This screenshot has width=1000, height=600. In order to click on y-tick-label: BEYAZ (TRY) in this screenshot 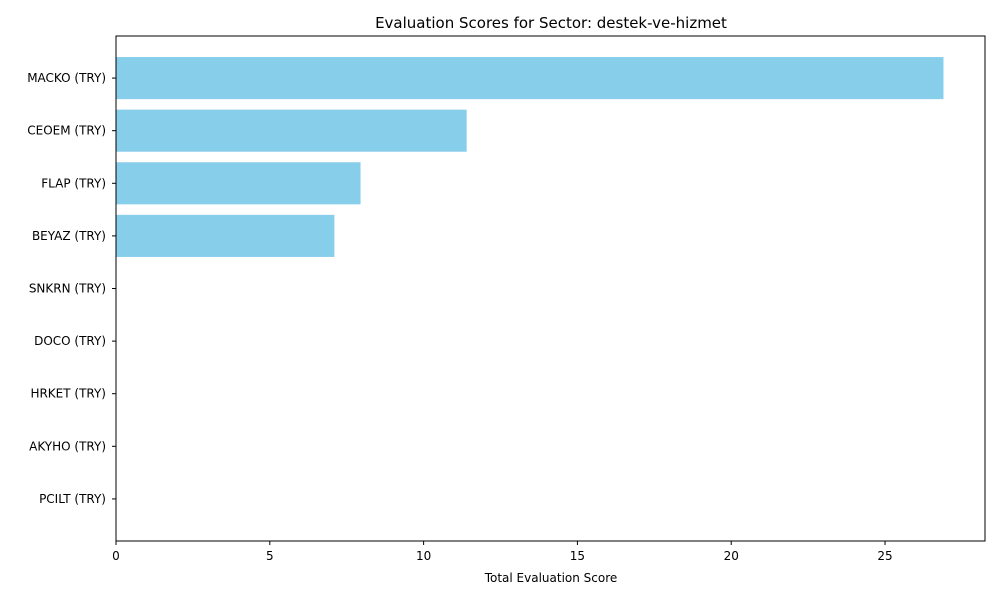, I will do `click(69, 236)`.